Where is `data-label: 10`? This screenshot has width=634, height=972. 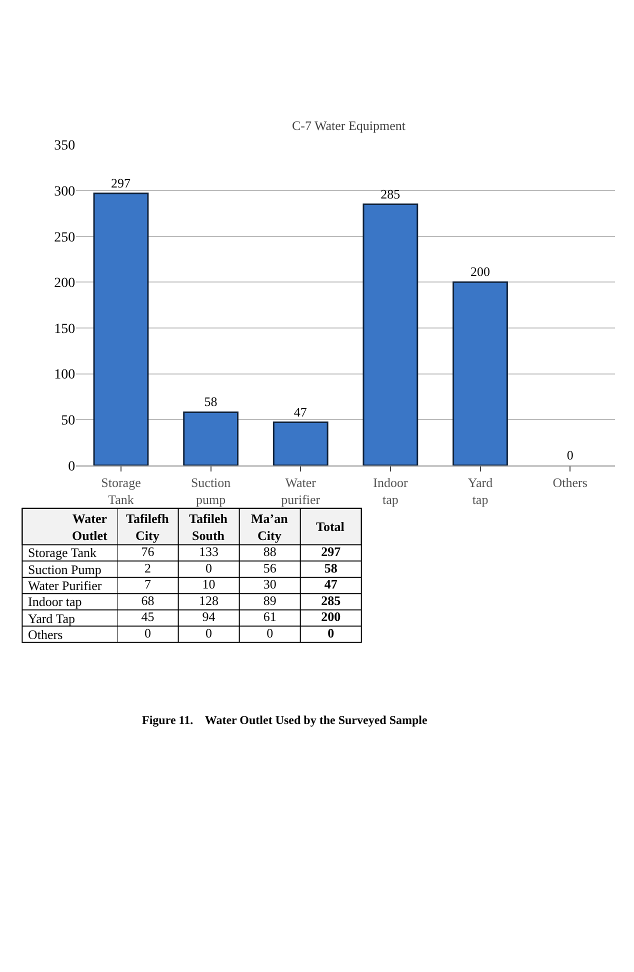 data-label: 10 is located at coordinates (209, 584).